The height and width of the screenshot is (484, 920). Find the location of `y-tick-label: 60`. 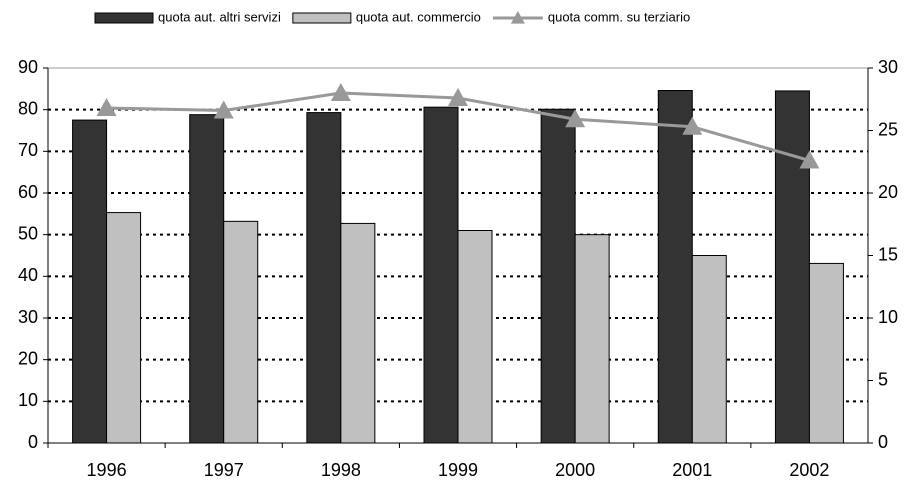

y-tick-label: 60 is located at coordinates (28, 192).